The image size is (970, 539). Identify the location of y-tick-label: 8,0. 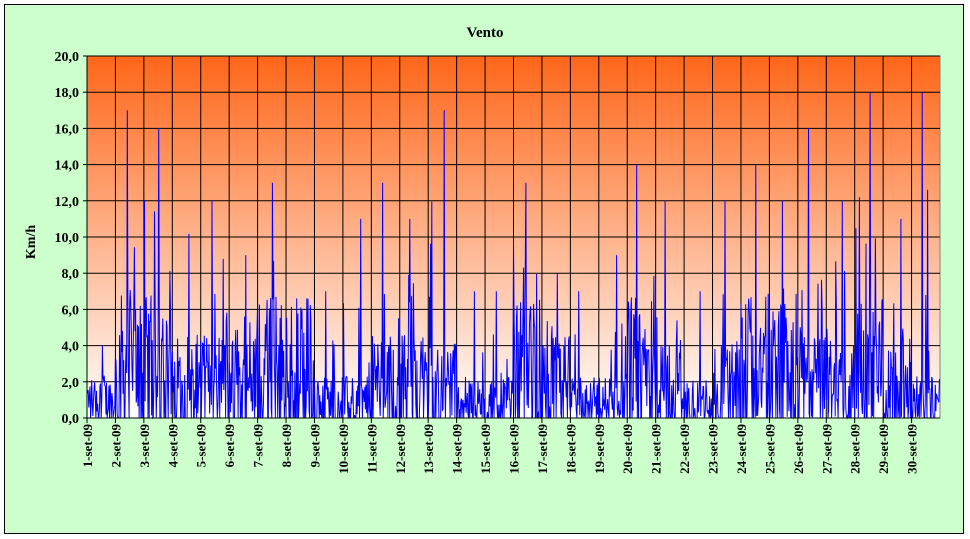
(71, 274).